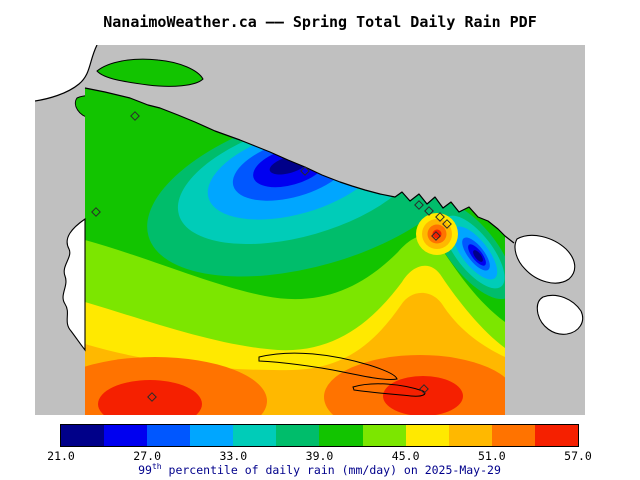 Image resolution: width=640 pixels, height=480 pixels. What do you see at coordinates (145, 469) in the screenshot?
I see `caption-percentile-number: 99` at bounding box center [145, 469].